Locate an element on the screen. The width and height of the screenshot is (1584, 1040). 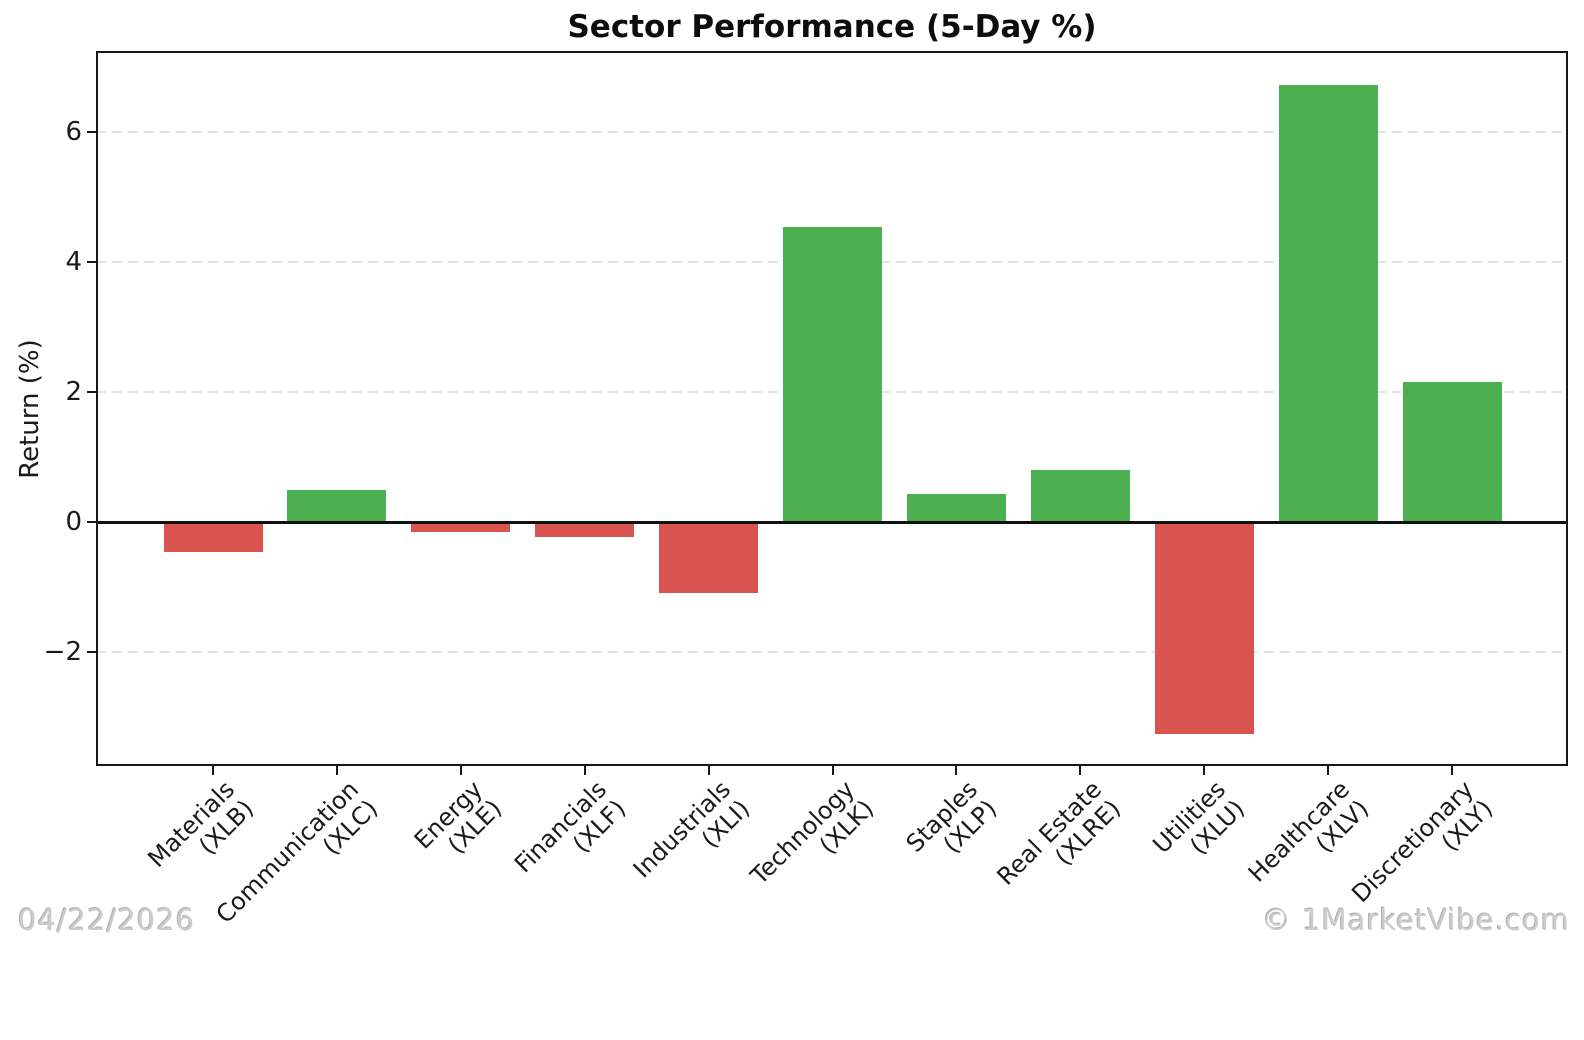
x-tick-financials is located at coordinates (584, 770).